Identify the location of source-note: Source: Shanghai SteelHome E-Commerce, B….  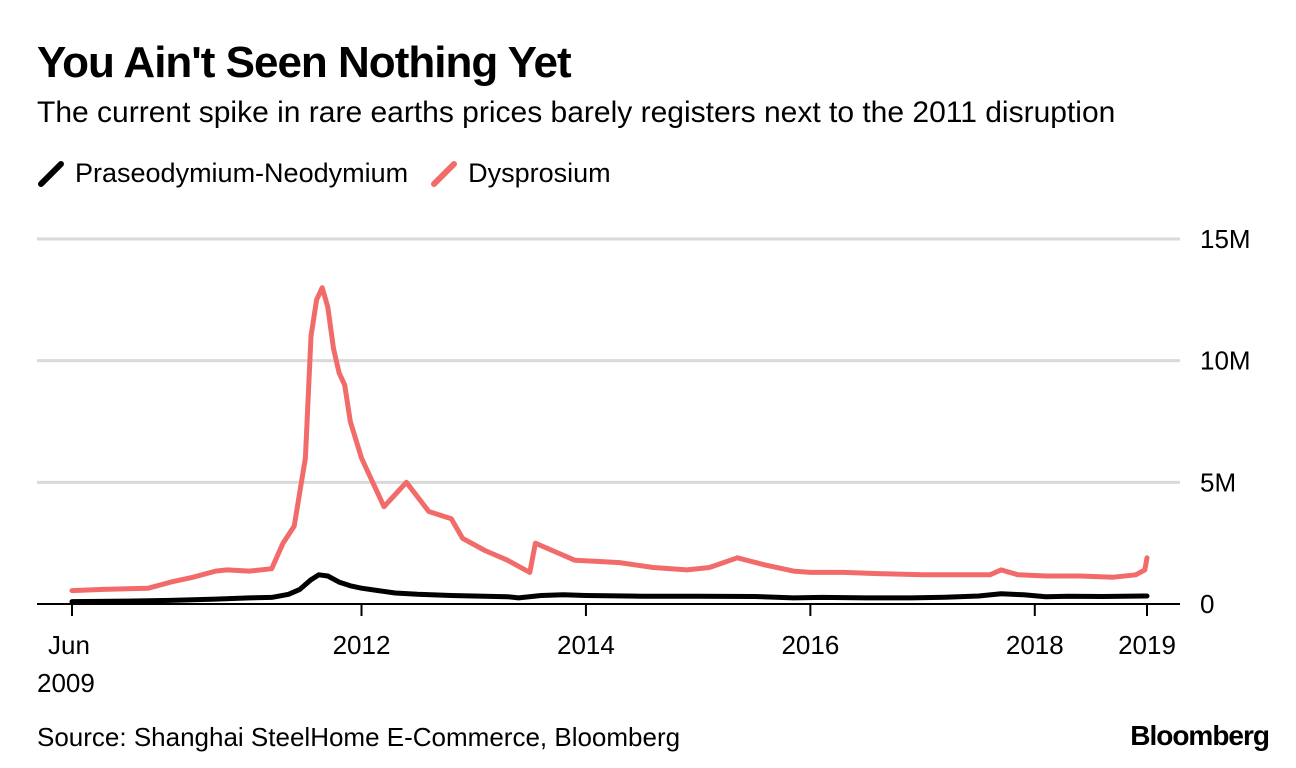
(359, 737).